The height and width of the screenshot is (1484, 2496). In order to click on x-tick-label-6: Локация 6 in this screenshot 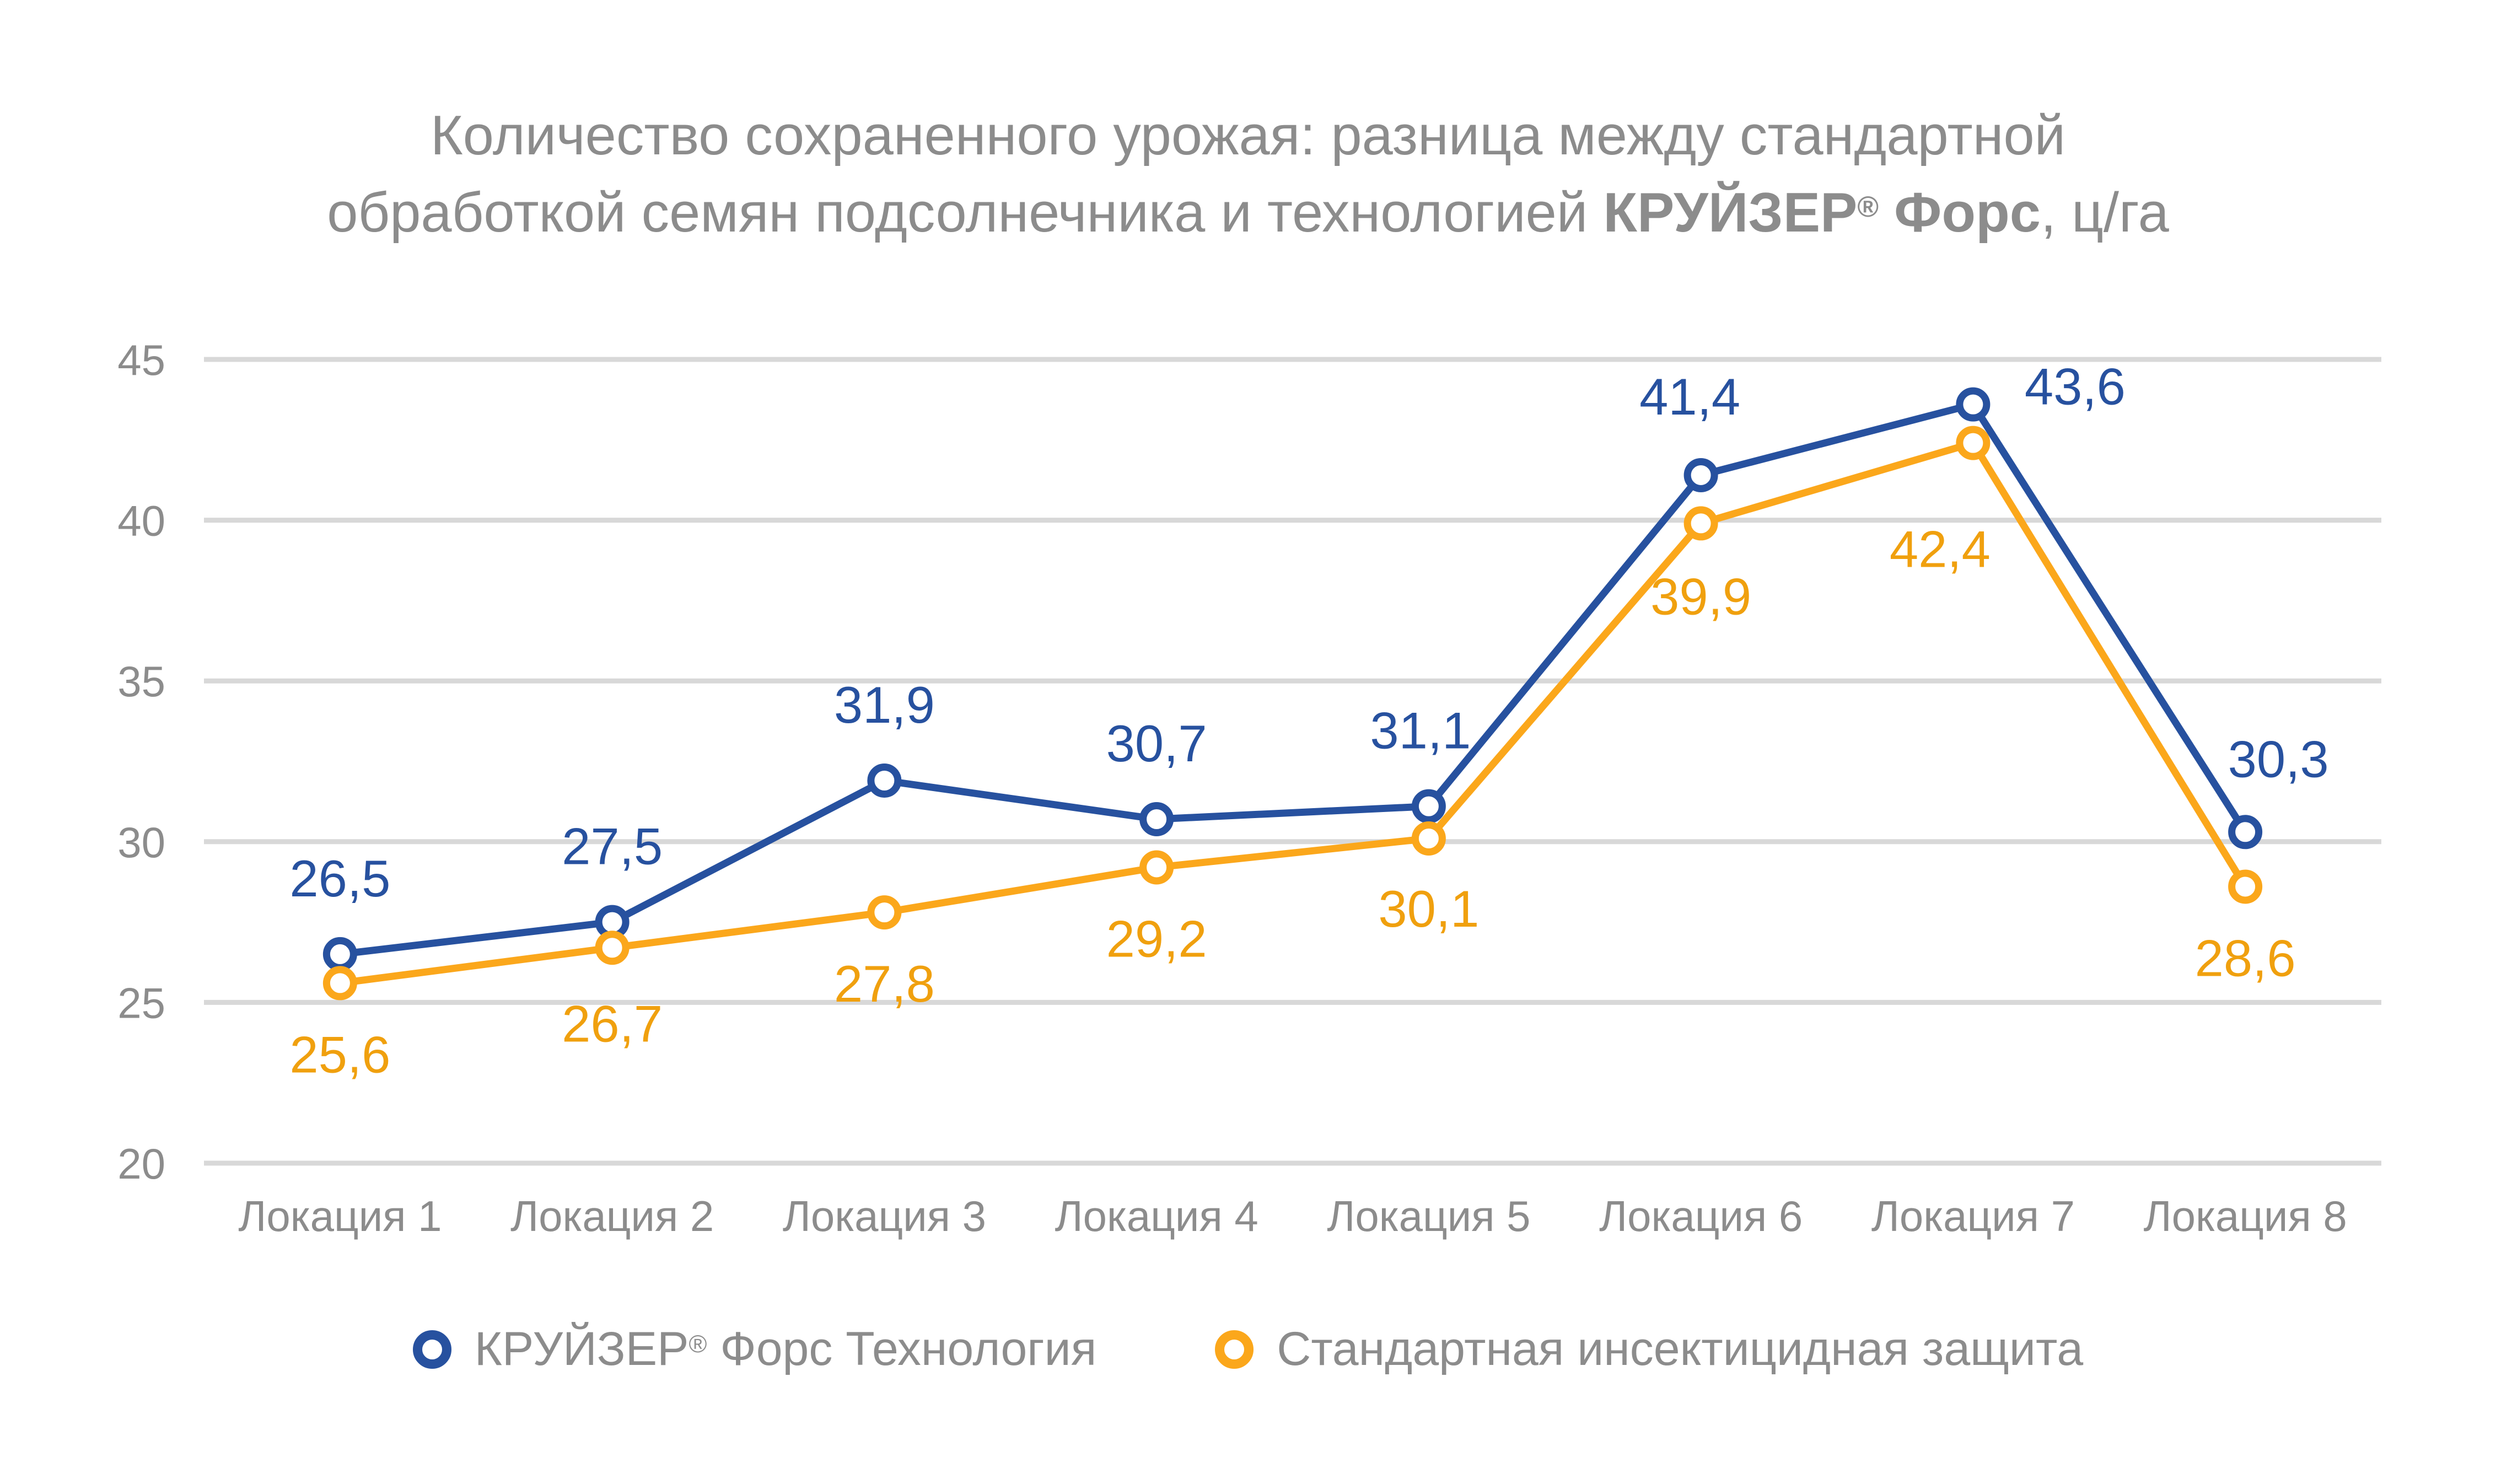, I will do `click(1701, 1216)`.